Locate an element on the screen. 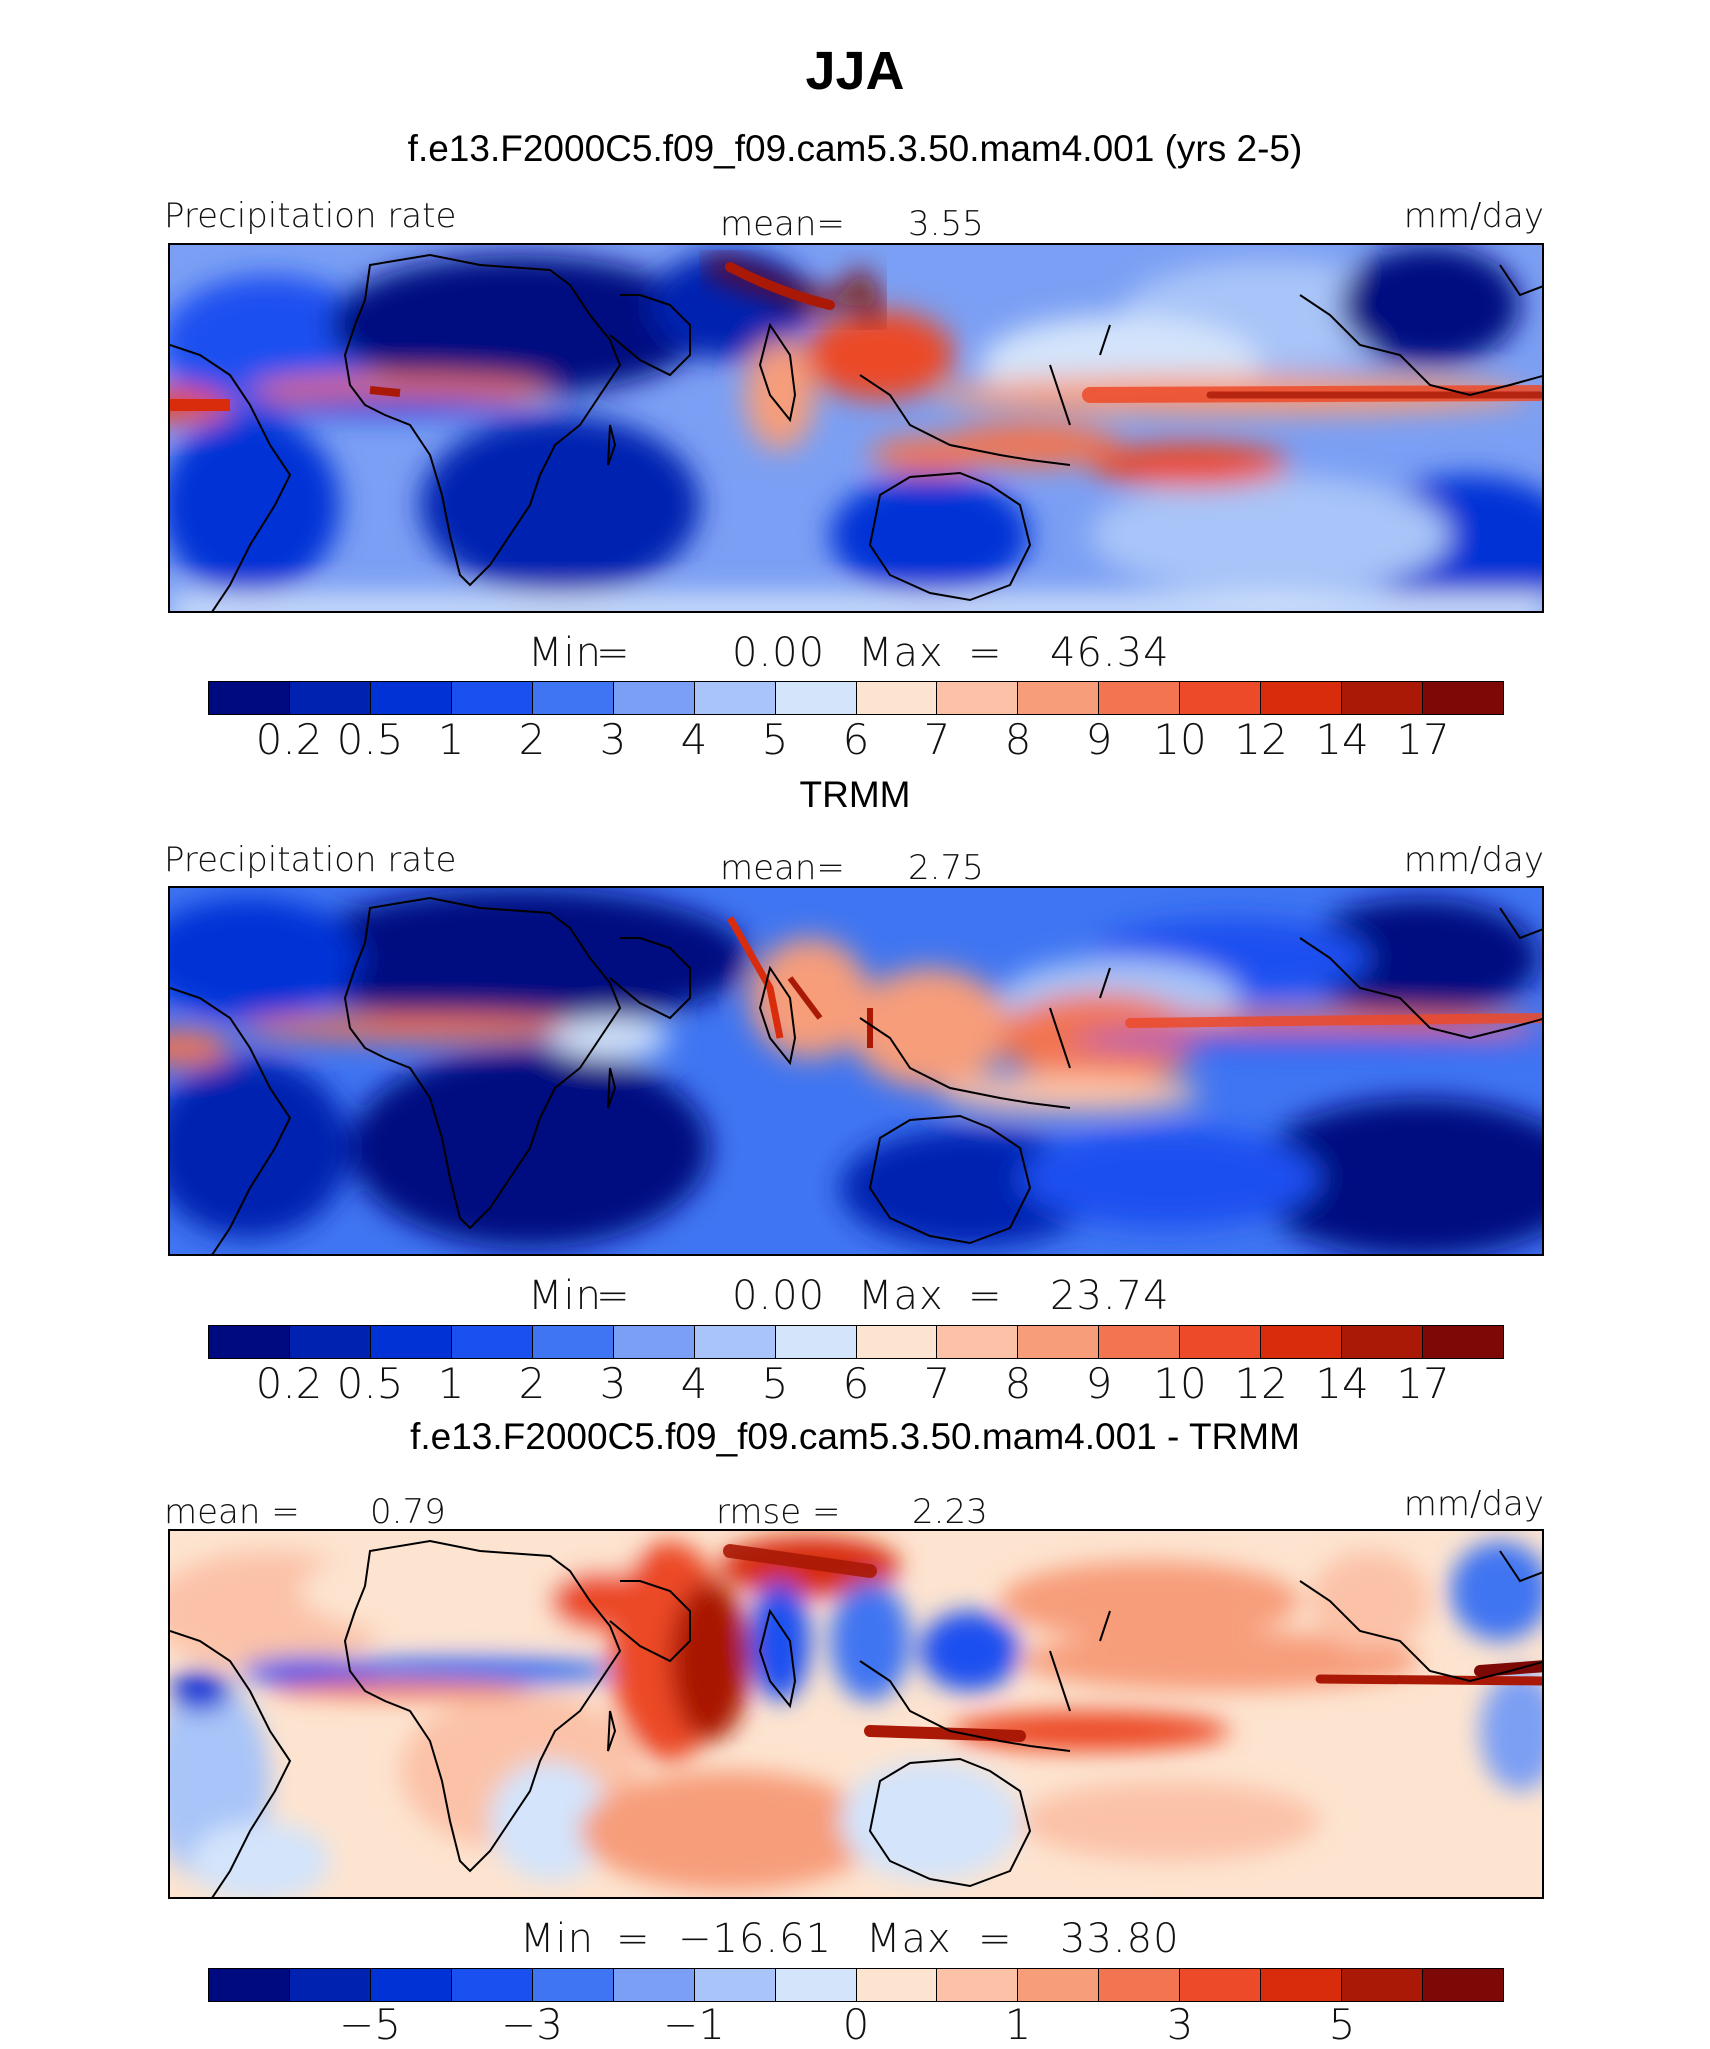  colorbar-tick-label: −1 is located at coordinates (694, 2024).